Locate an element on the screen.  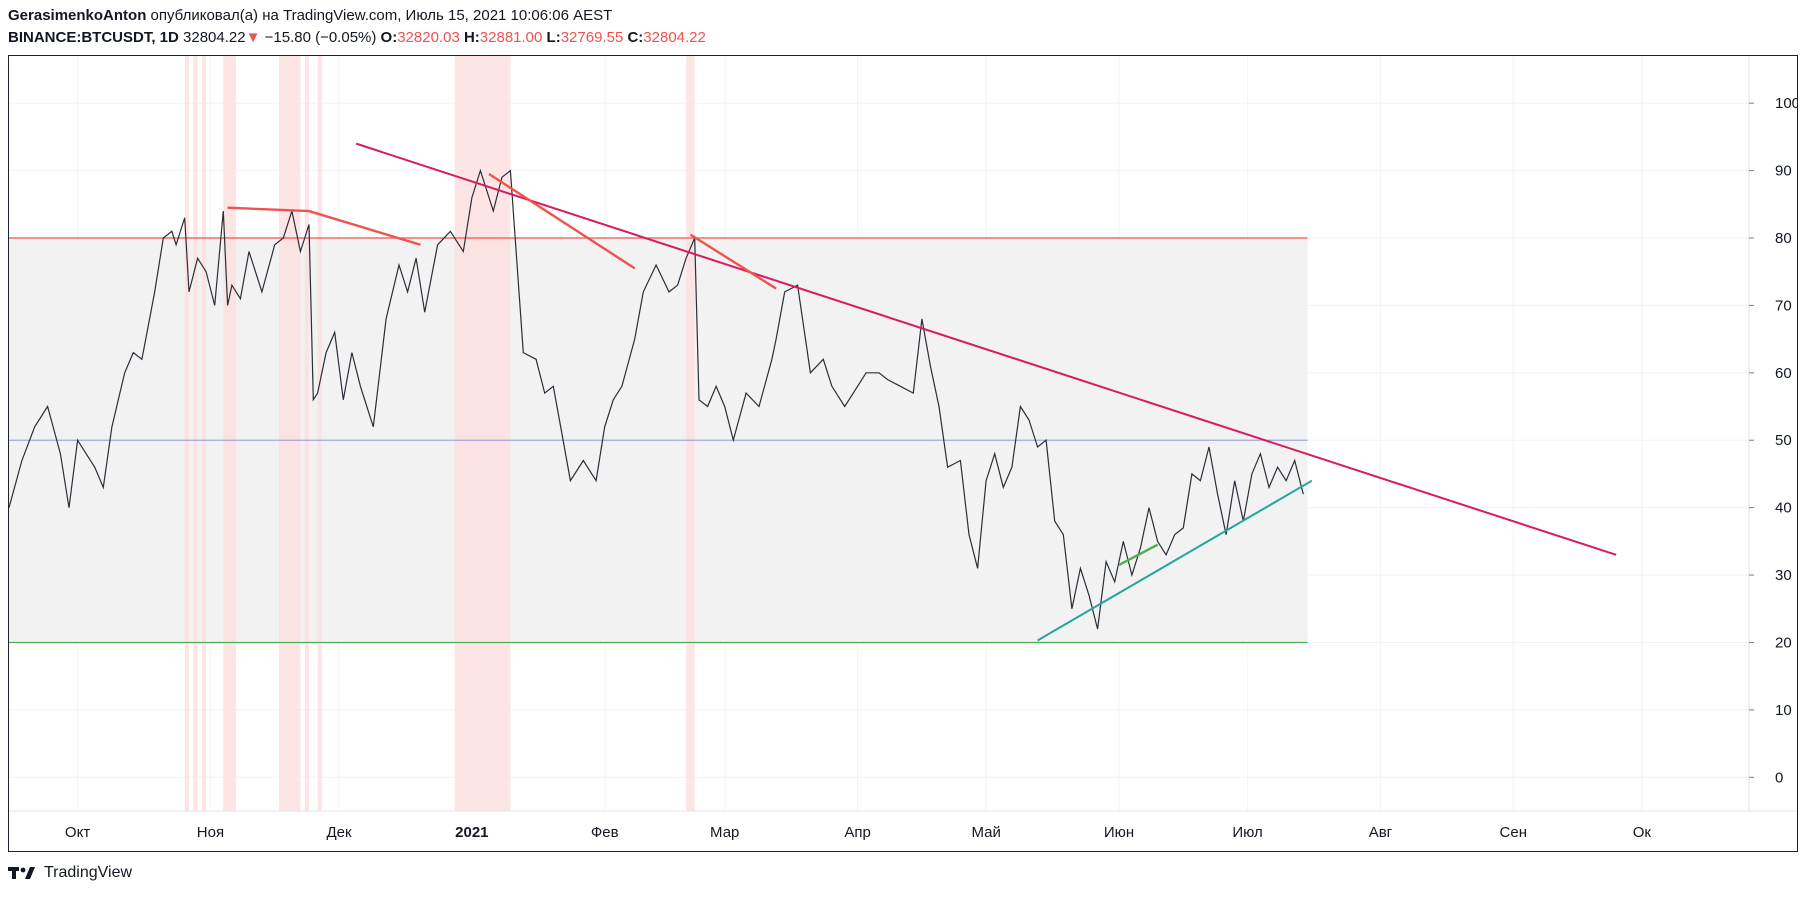
price-change: −15.80 (−0.05%) is located at coordinates (320, 37).